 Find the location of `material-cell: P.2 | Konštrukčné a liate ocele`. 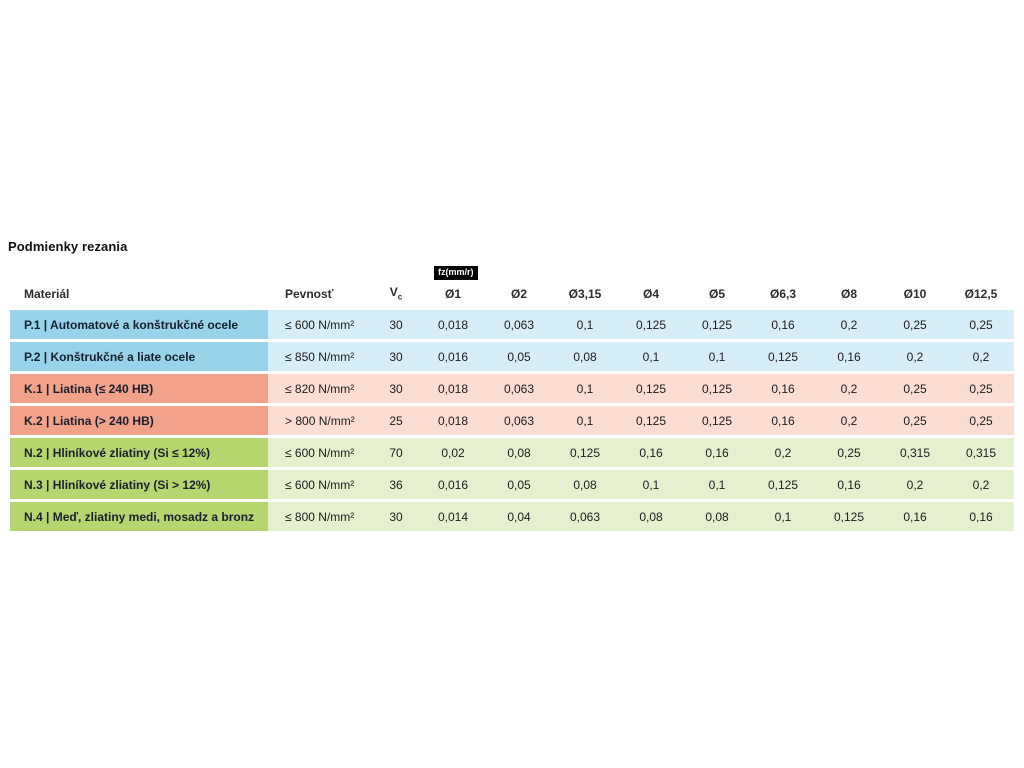

material-cell: P.2 | Konštrukčné a liate ocele is located at coordinates (139, 356).